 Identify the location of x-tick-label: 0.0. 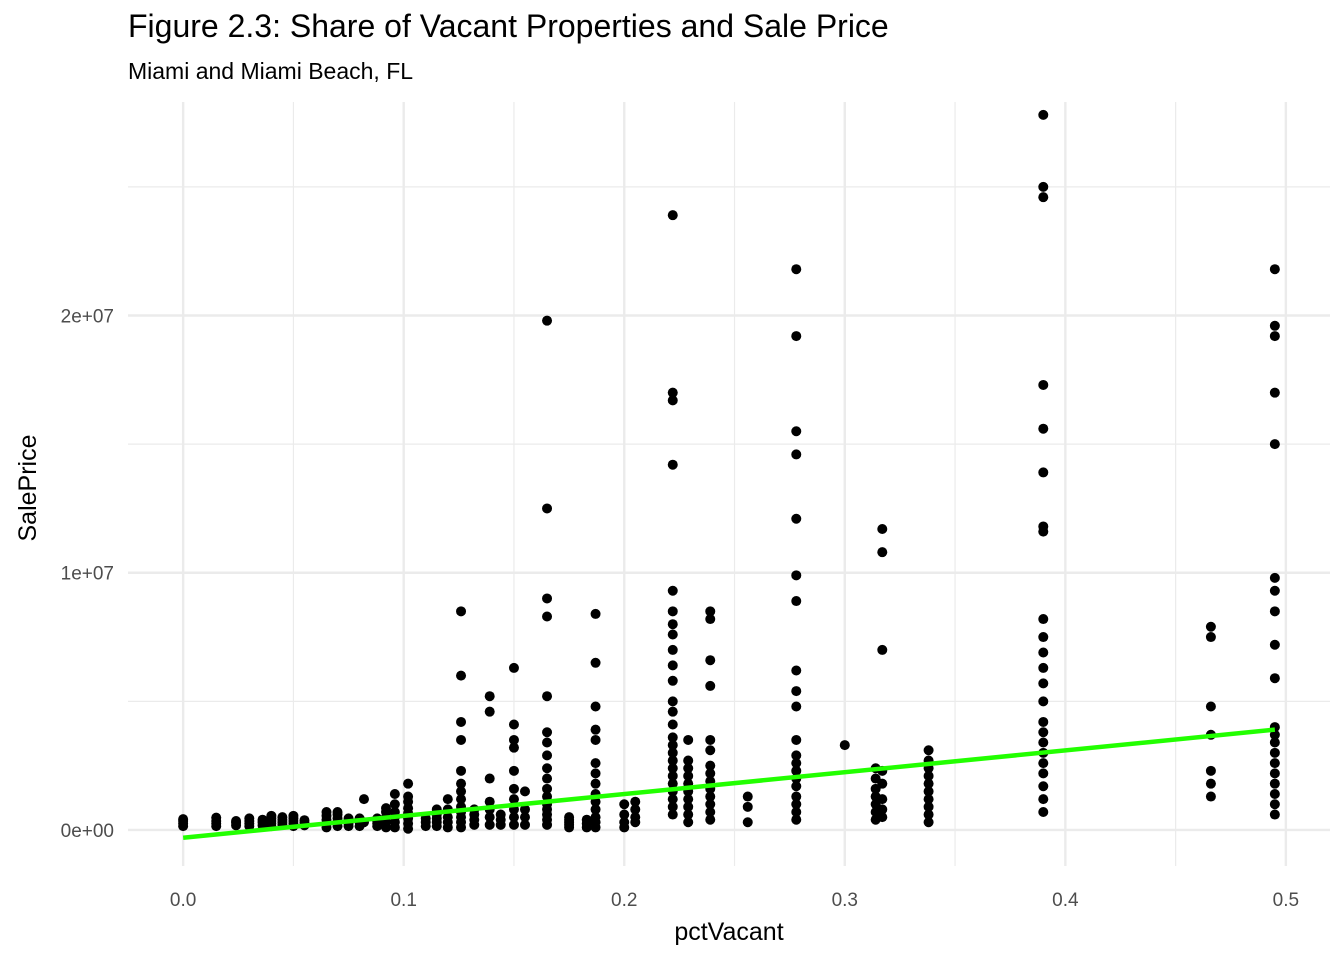
(183, 900).